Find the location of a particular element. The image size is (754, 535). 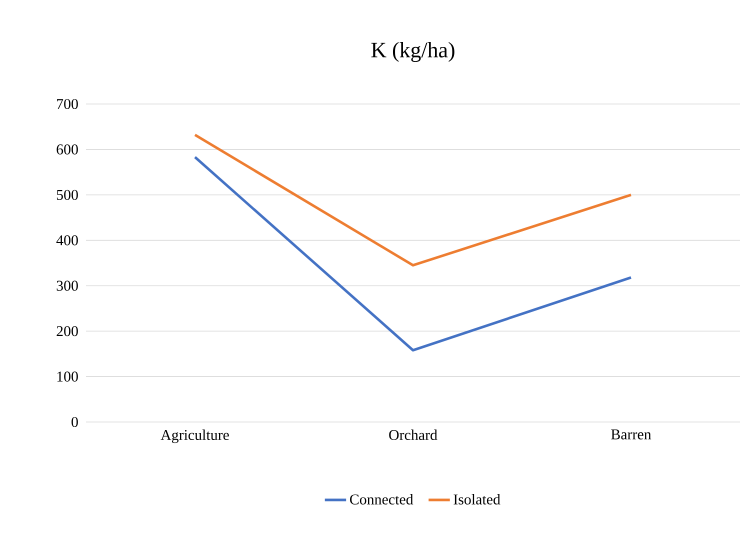

chart-title: K (kg/ha) is located at coordinates (412, 52).